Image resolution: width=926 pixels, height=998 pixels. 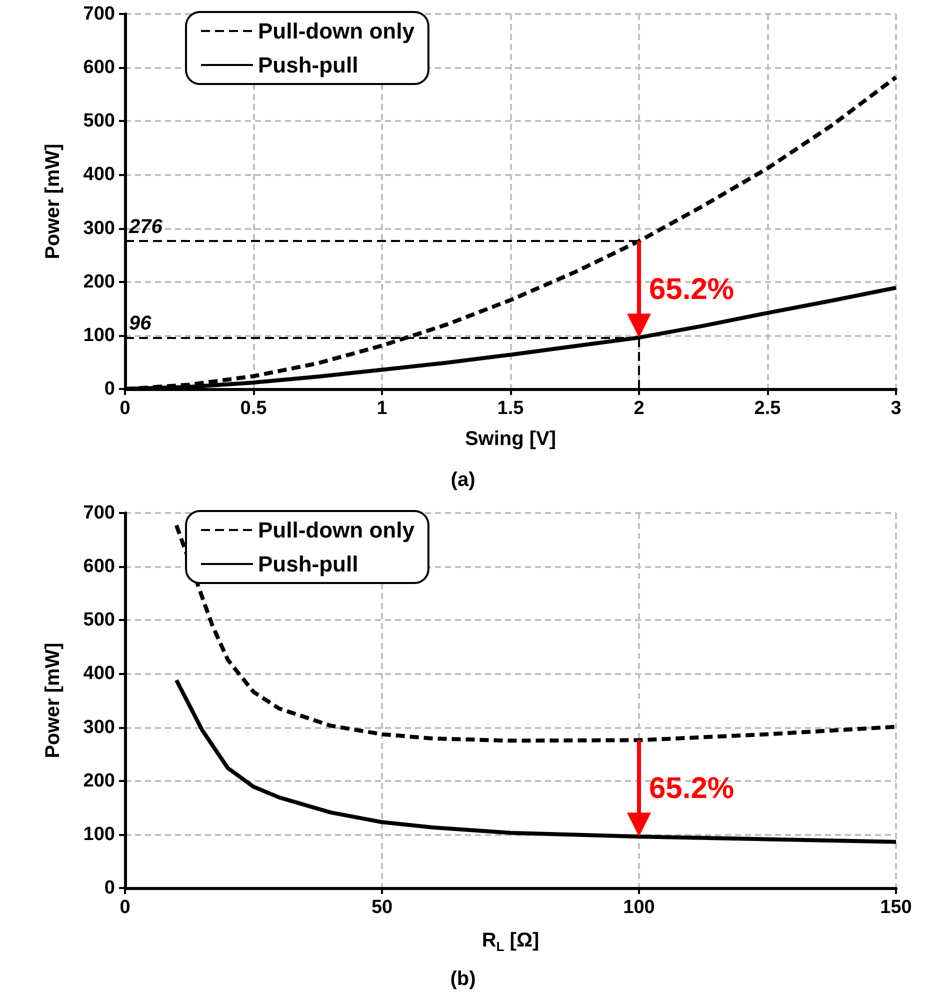 I want to click on x-tick-label: 0.5, so click(x=254, y=408).